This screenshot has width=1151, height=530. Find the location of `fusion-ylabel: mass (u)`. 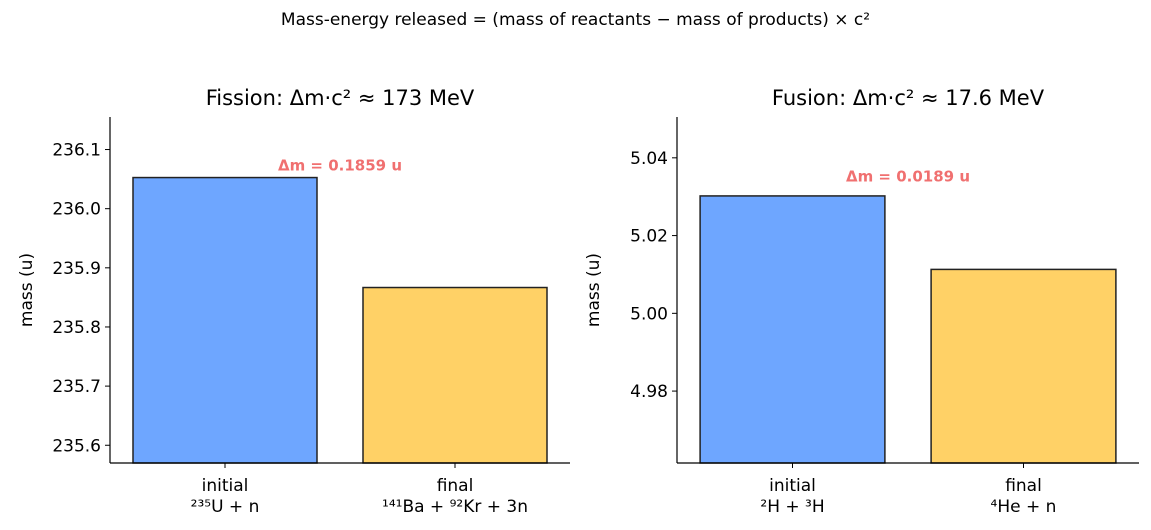

fusion-ylabel: mass (u) is located at coordinates (594, 290).